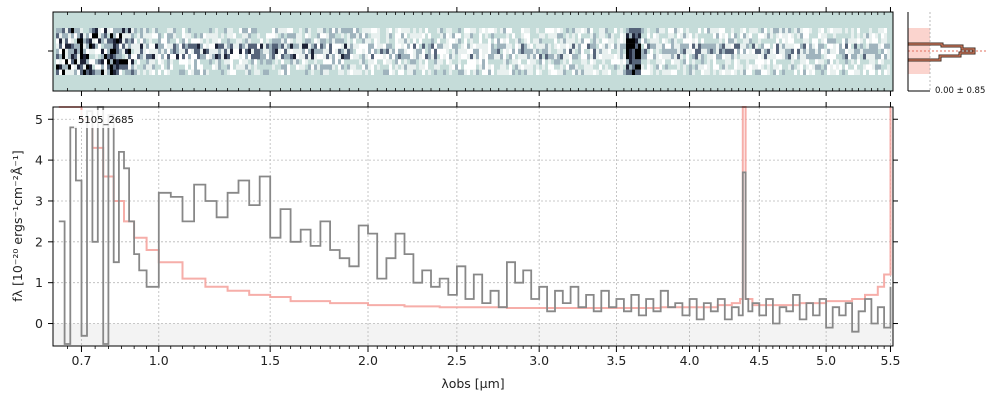 The height and width of the screenshot is (400, 1000). I want to click on y-tick-label: 1, so click(39, 282).